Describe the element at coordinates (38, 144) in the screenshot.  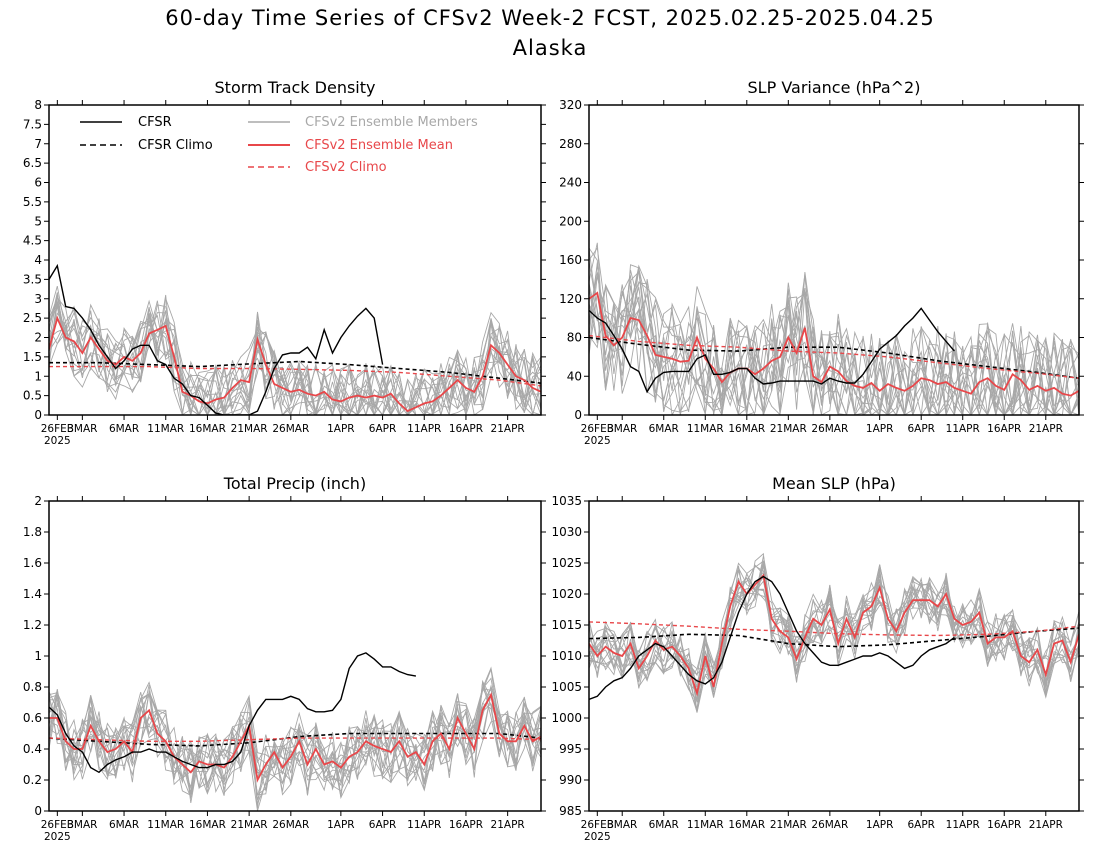
I see `y-tick-label: 7` at that location.